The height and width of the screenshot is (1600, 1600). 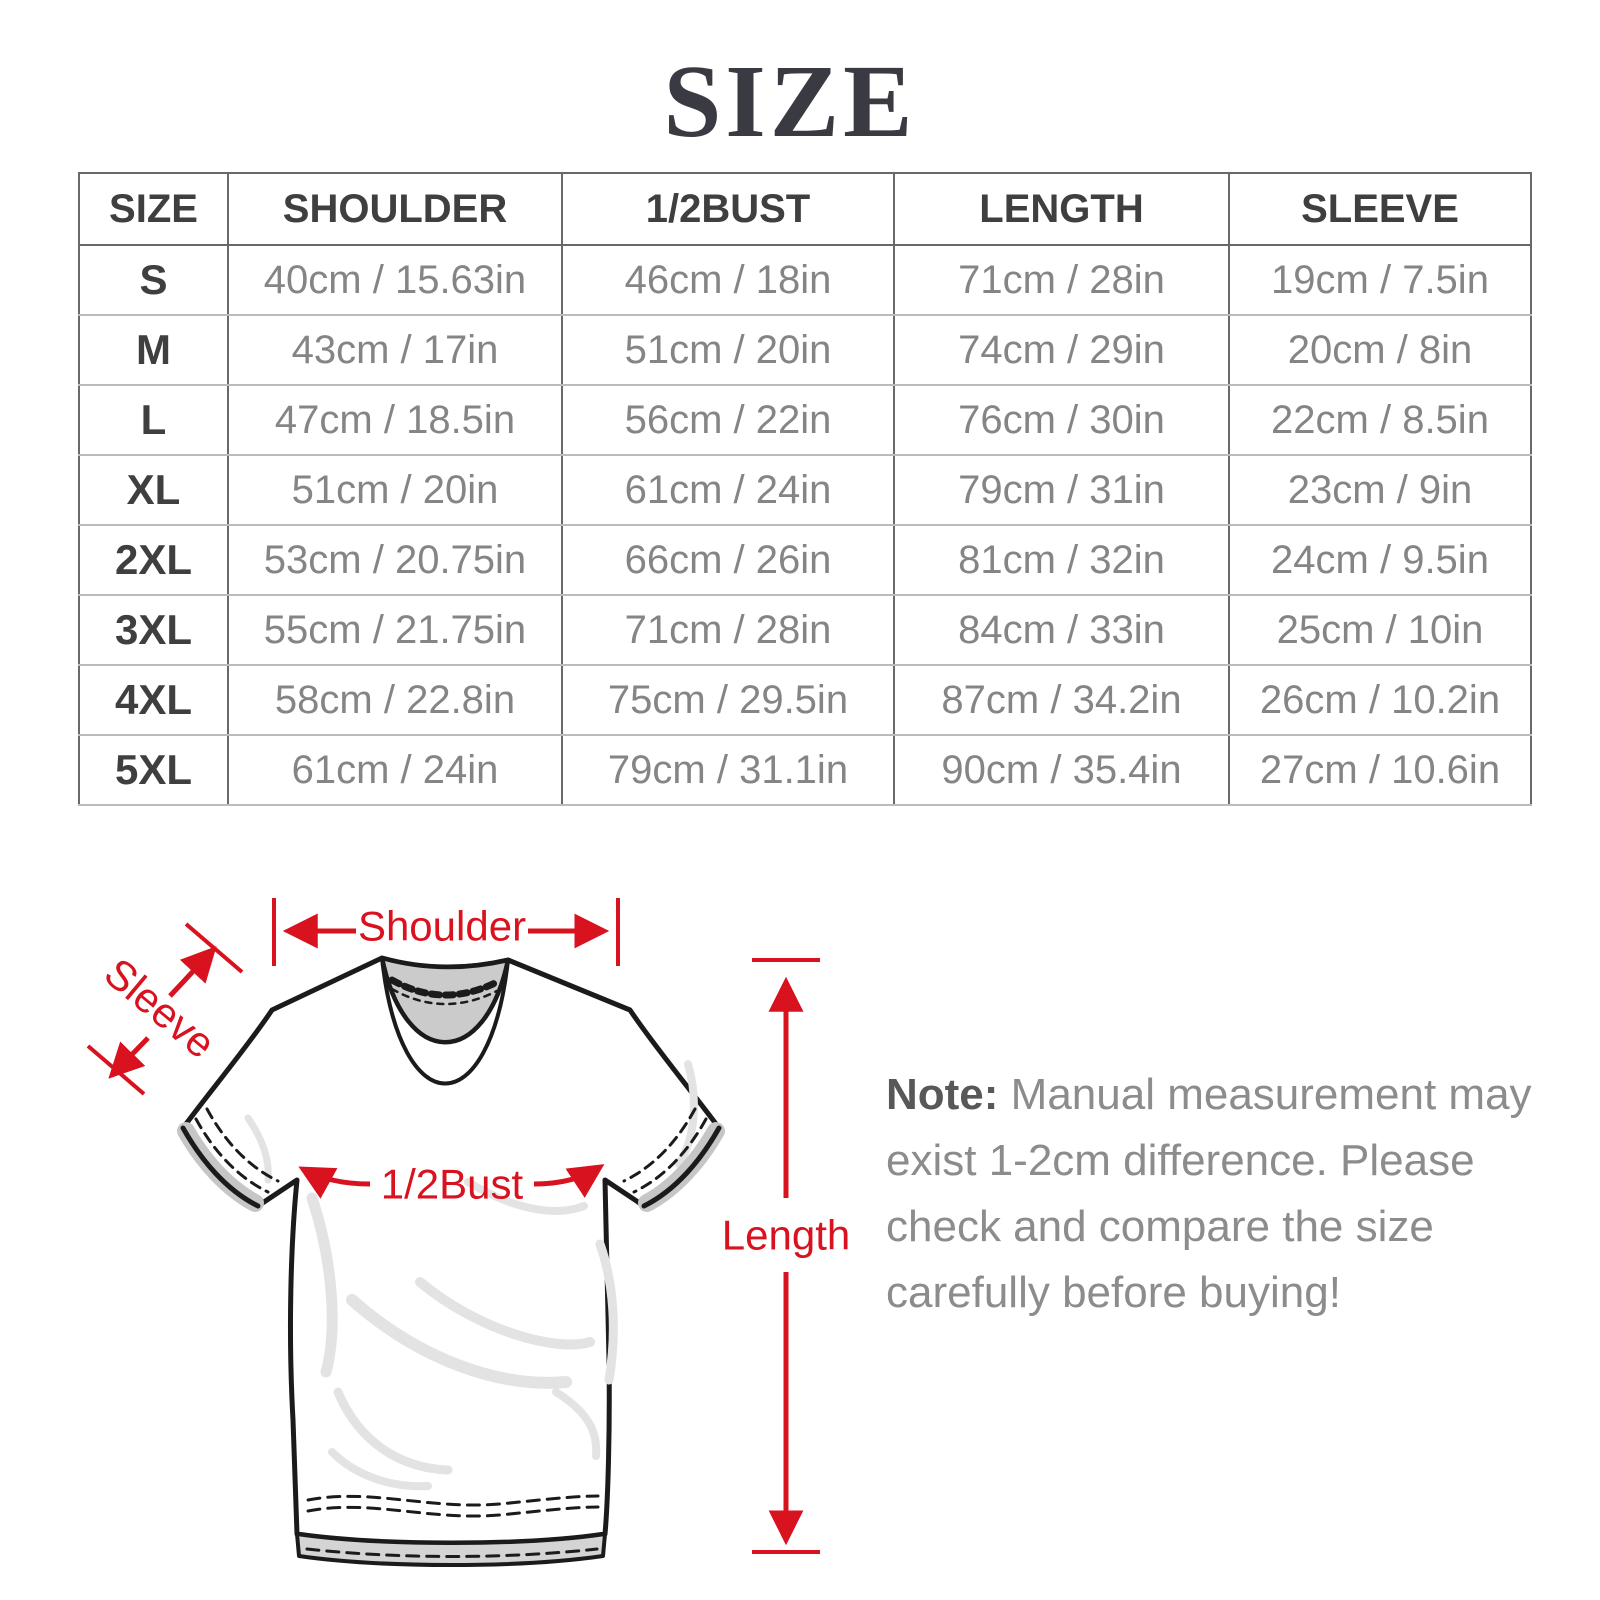 What do you see at coordinates (1061, 280) in the screenshot?
I see `length-cell: 71cm / 28in` at bounding box center [1061, 280].